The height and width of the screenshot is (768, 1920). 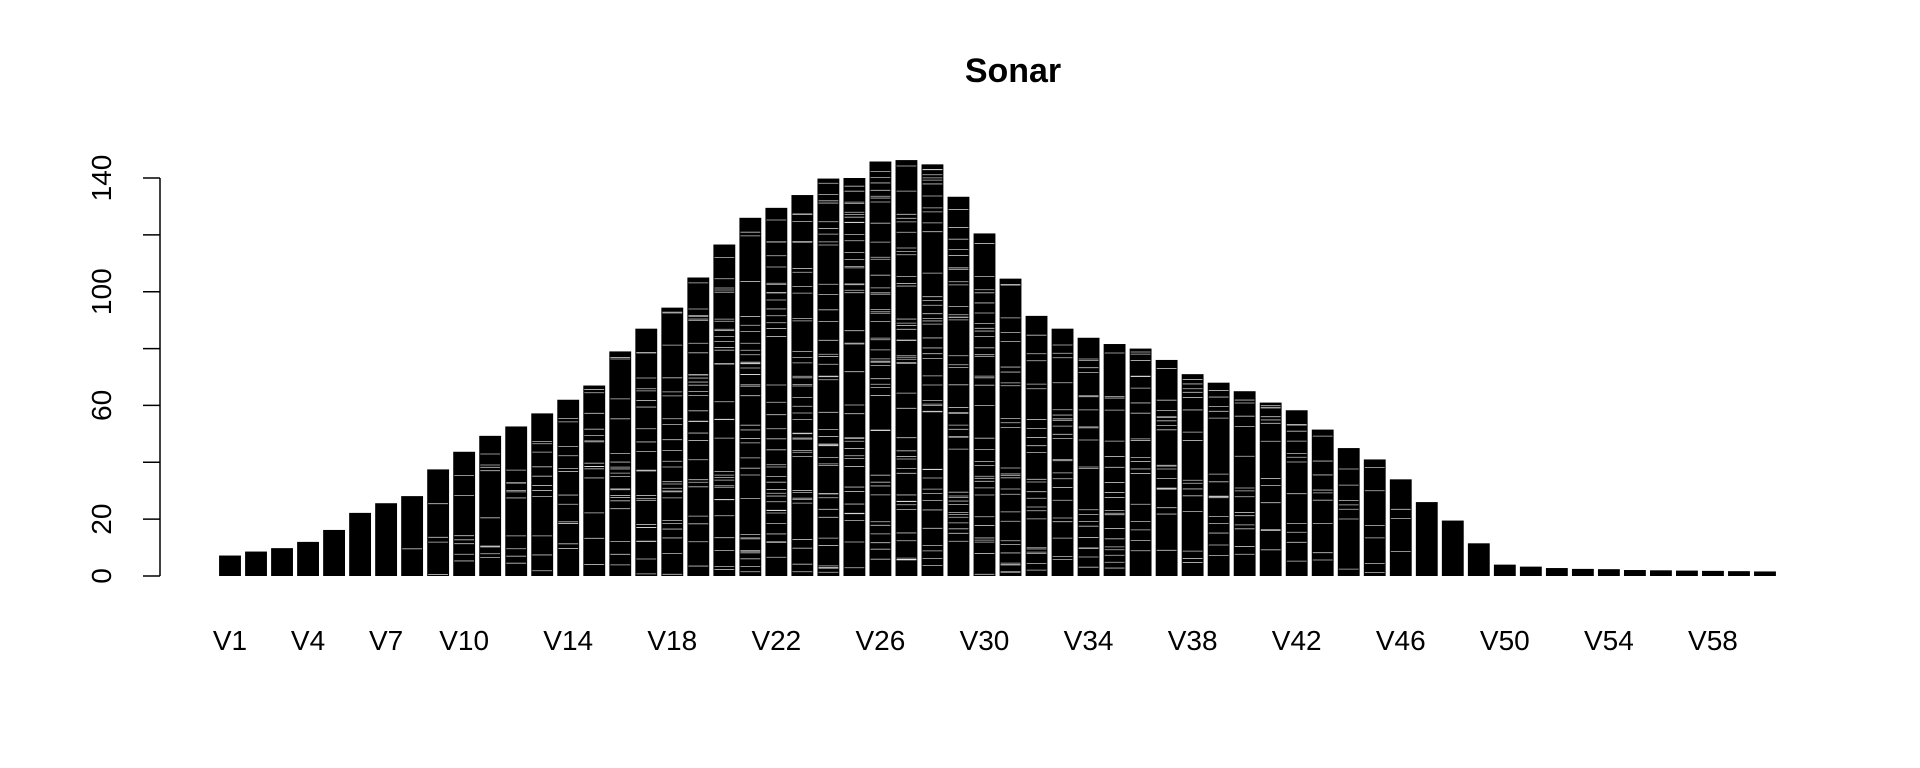 I want to click on bar-V52, so click(x=1556, y=572).